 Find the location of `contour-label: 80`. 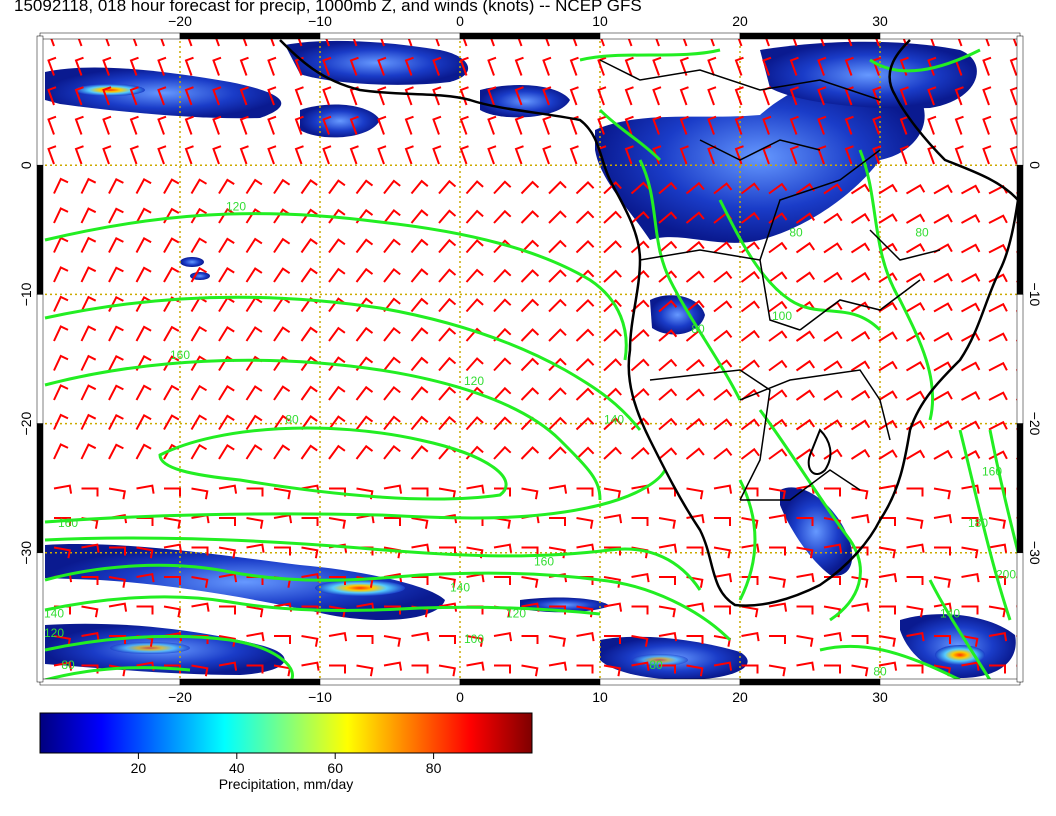

contour-label: 80 is located at coordinates (880, 672).